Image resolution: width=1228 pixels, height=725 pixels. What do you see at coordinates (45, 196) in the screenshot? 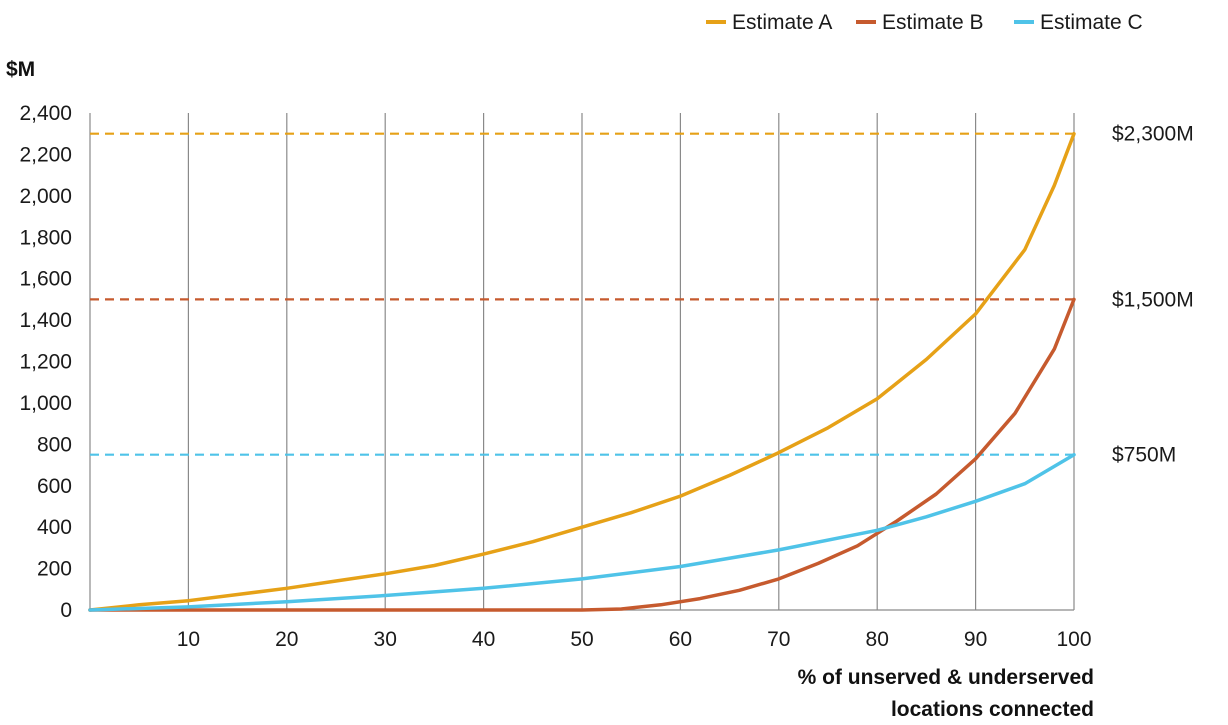
I see `y-tick-label-2000: 2,000` at bounding box center [45, 196].